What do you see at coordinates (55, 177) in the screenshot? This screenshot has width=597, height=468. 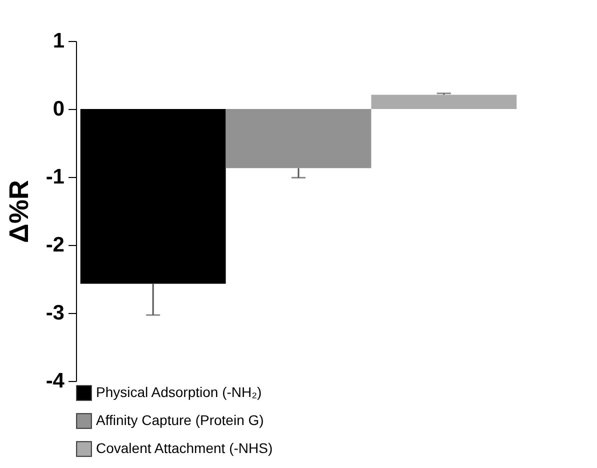 I see `y-tick-label: -1` at bounding box center [55, 177].